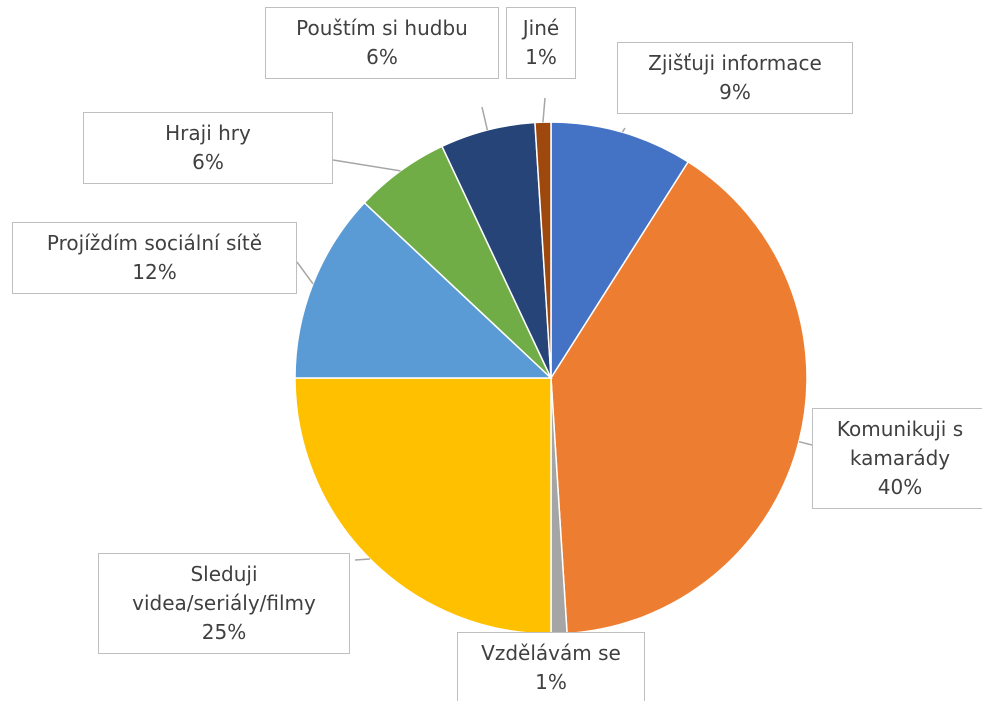 Image resolution: width=982 pixels, height=701 pixels. I want to click on data-label: Zjišťuji informace 9%, so click(735, 78).